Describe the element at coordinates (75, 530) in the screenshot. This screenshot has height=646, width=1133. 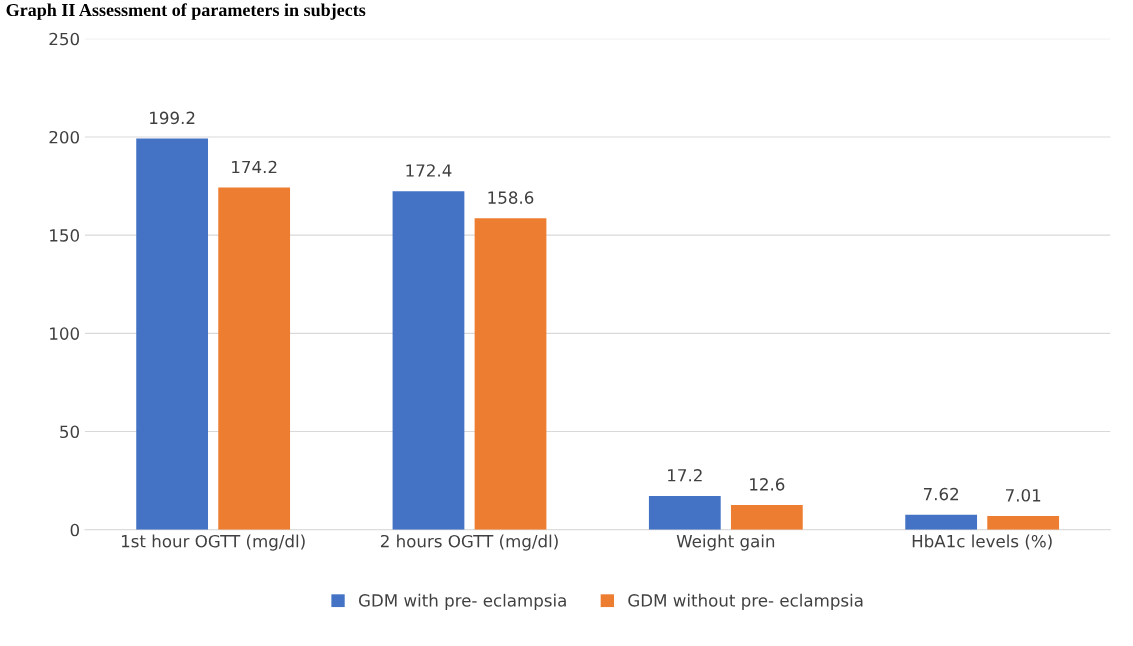
I see `y-tick-label: 0` at that location.